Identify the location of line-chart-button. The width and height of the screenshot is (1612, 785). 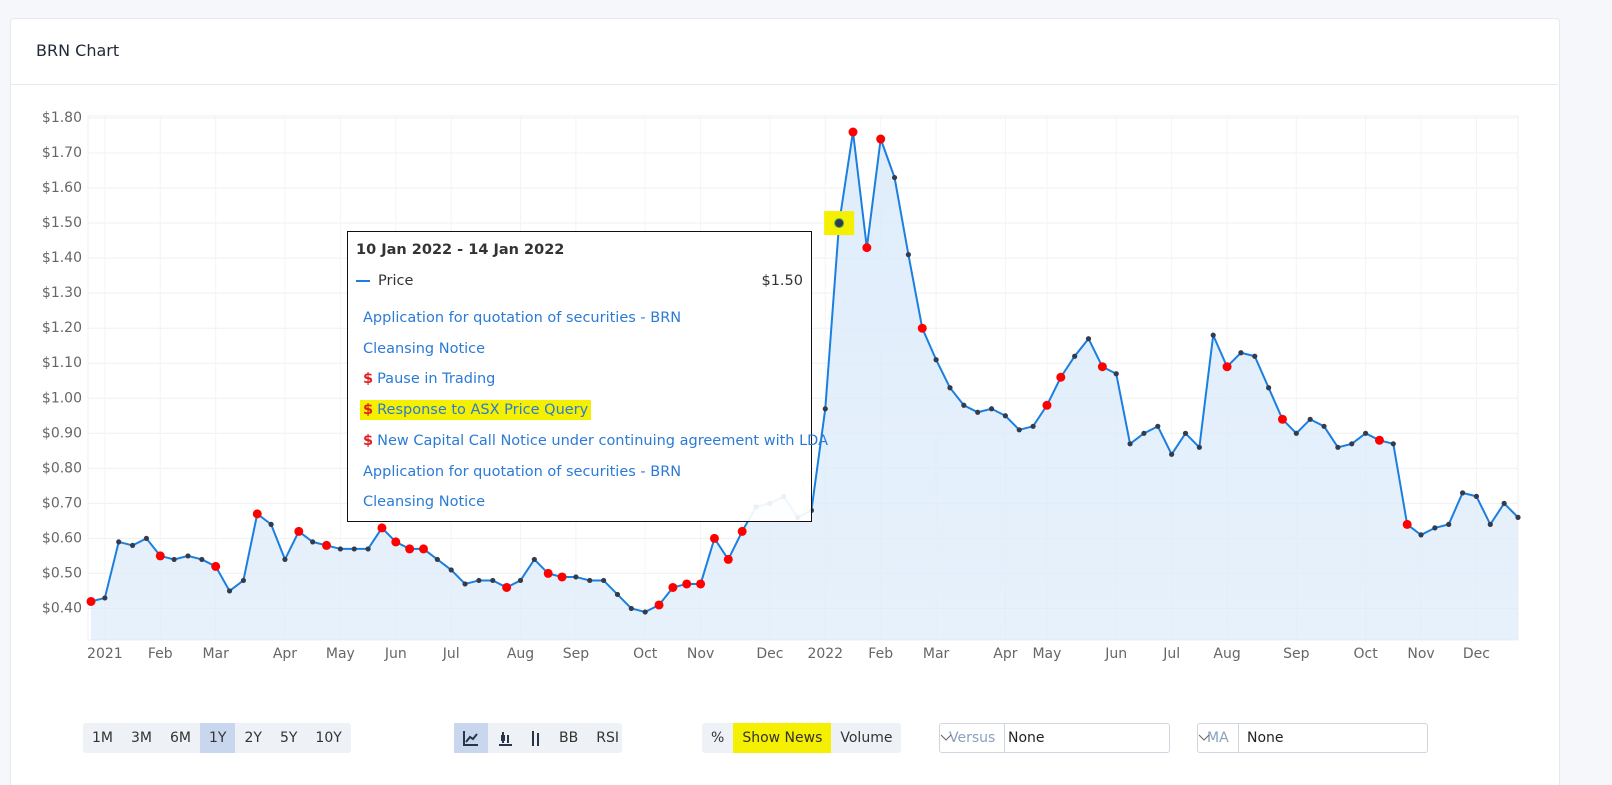
(471, 738).